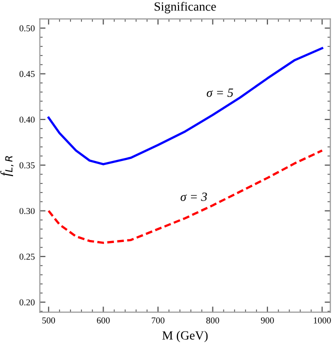  Describe the element at coordinates (27, 165) in the screenshot. I see `y-tick-label: 0.35` at that location.